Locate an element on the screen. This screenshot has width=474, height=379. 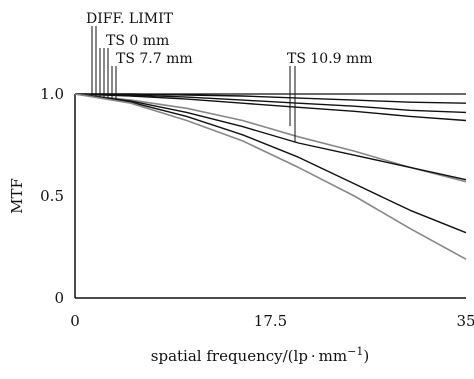
series-line-ts-0-s is located at coordinates (270, 103).